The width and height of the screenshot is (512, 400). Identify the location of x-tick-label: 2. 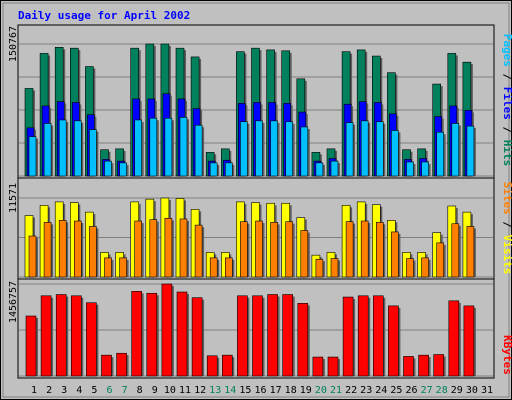
(49, 390).